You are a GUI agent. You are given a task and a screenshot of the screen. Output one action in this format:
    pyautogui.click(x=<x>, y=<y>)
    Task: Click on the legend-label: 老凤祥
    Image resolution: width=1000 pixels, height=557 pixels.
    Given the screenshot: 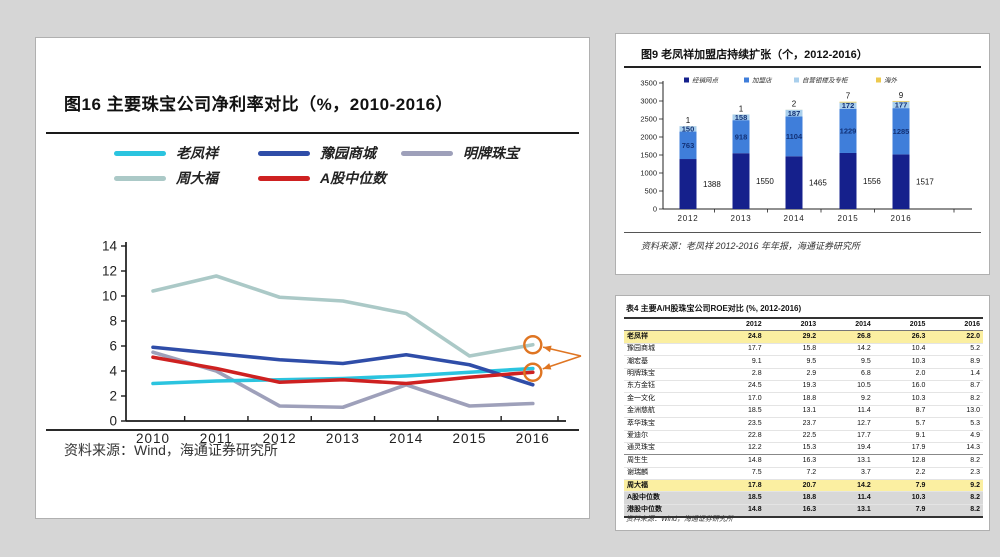 What is the action you would take?
    pyautogui.click(x=197, y=153)
    